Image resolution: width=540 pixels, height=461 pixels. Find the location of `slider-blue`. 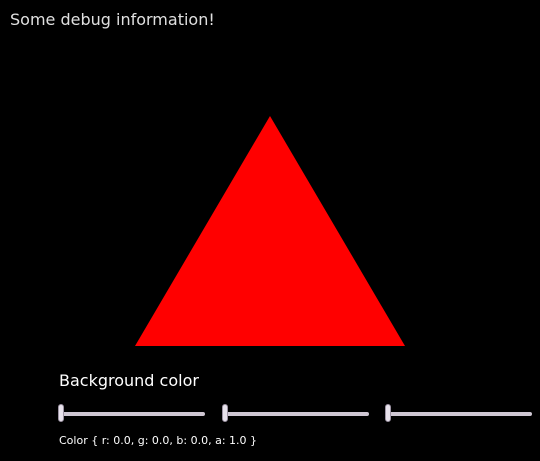

slider-blue is located at coordinates (458, 414).